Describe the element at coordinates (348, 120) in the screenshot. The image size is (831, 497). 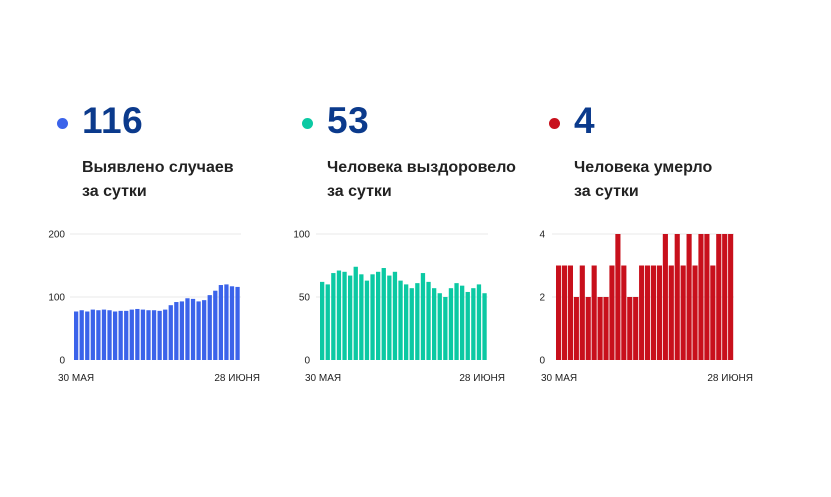
I see `recovered-value: 53` at that location.